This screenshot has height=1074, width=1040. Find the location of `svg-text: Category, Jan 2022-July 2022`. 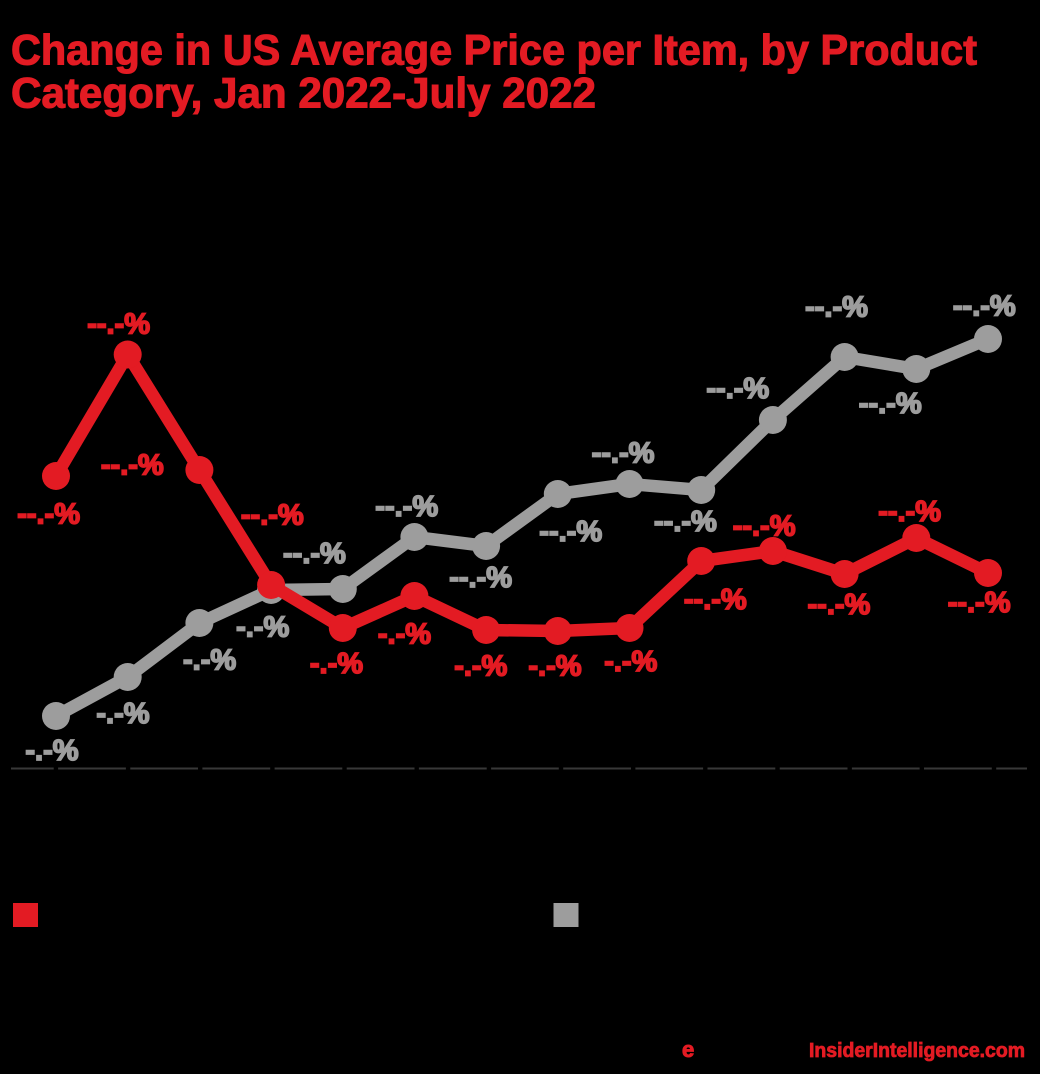

svg-text: Category, Jan 2022-July 2022 is located at coordinates (303, 94).